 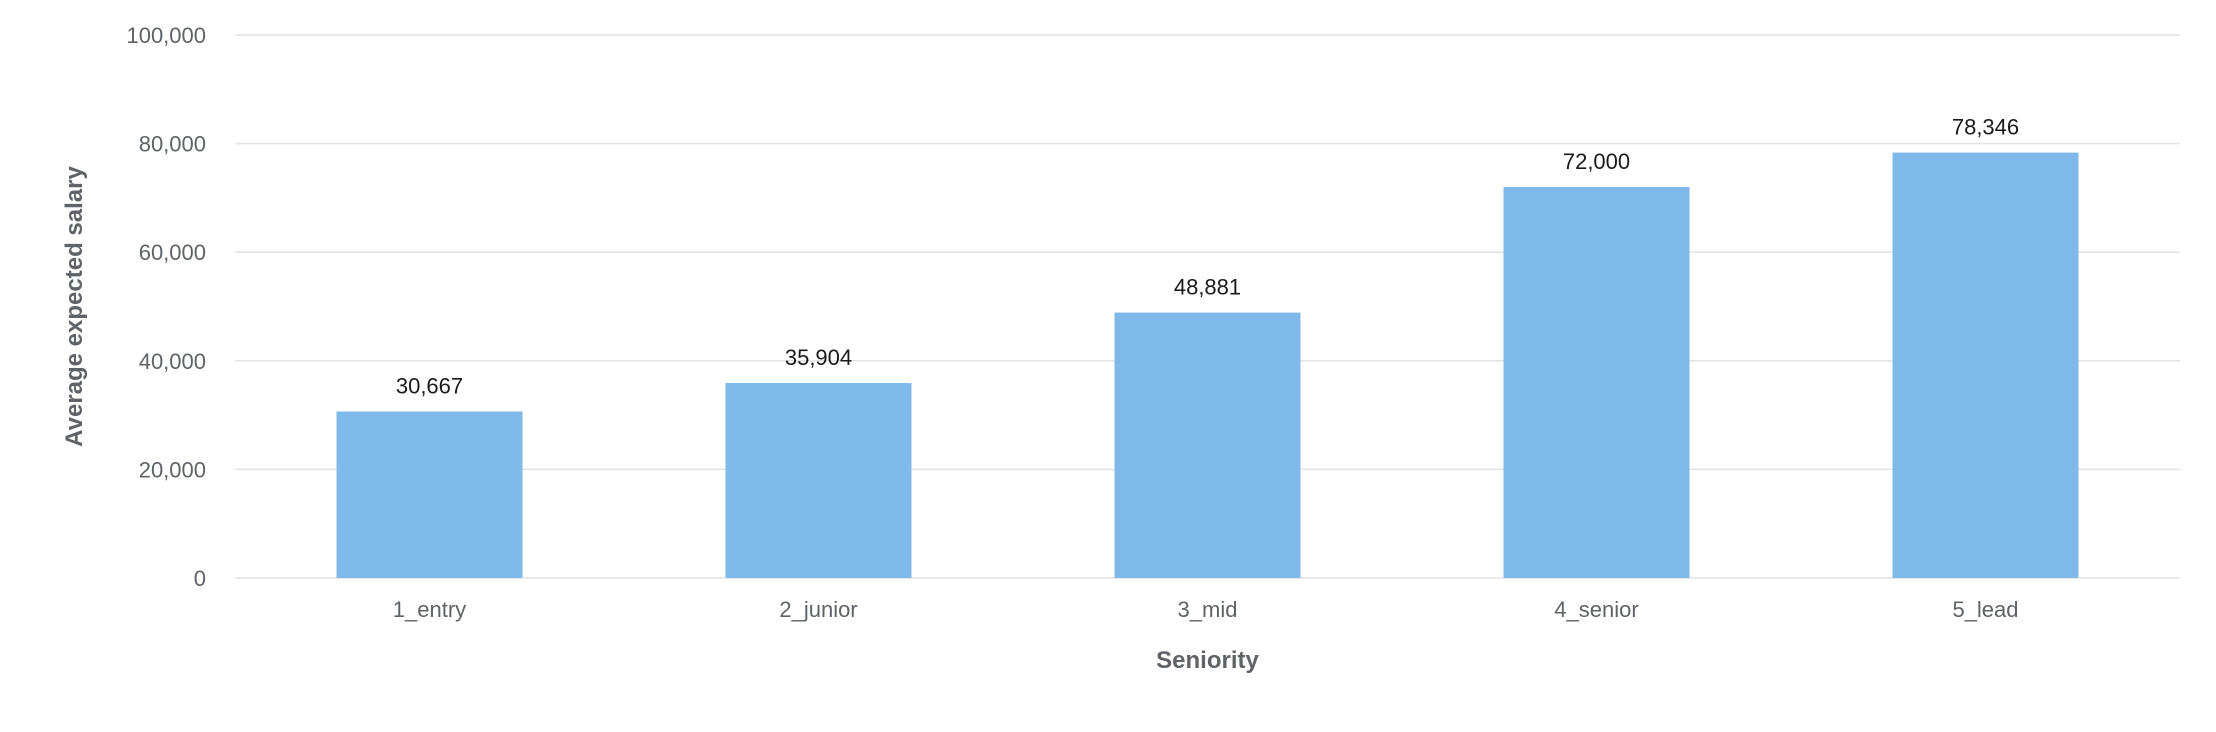 I want to click on bar-value-label: 48,881, so click(x=1207, y=287).